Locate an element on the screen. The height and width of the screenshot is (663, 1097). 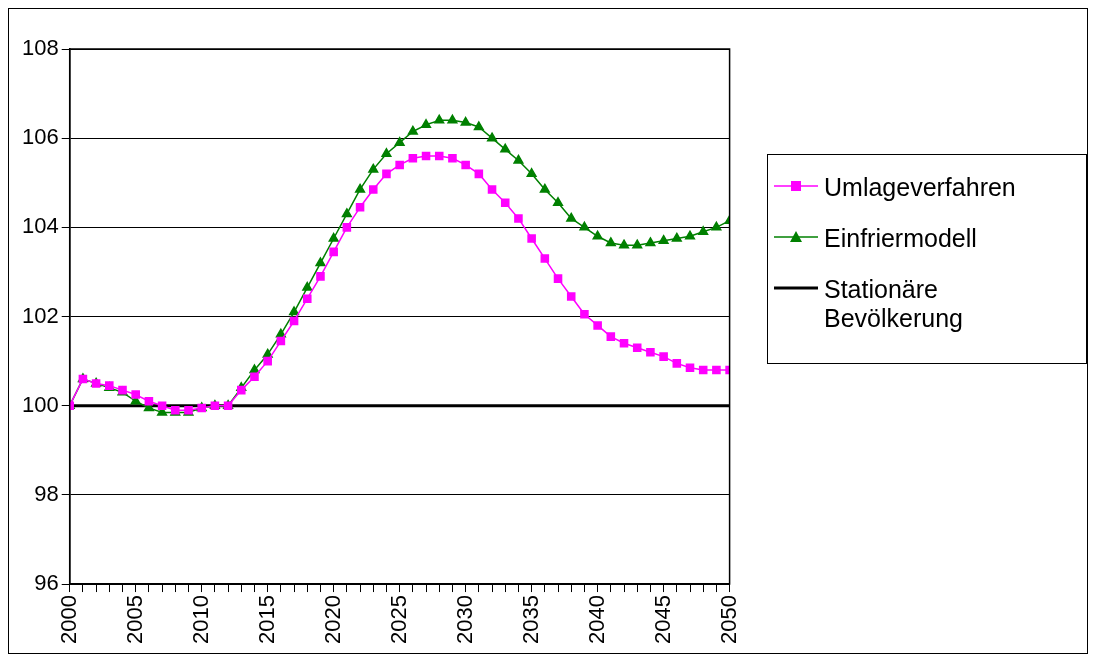
x-tick-label: 2005 is located at coordinates (134, 620).